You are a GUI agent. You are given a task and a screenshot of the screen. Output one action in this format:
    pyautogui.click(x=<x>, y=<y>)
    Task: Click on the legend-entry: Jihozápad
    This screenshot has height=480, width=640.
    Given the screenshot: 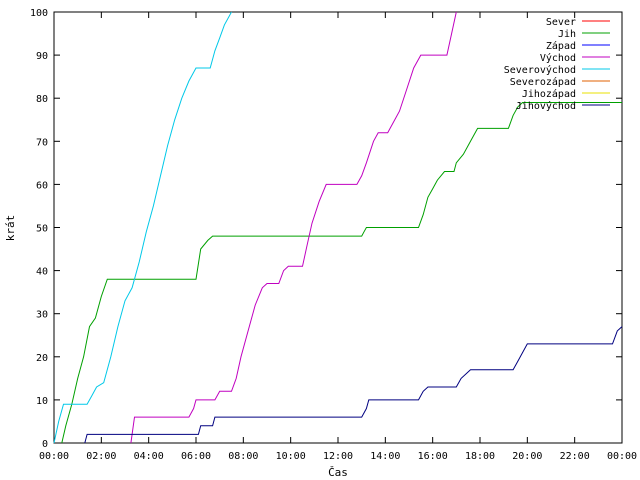 What is the action you would take?
    pyautogui.click(x=549, y=94)
    